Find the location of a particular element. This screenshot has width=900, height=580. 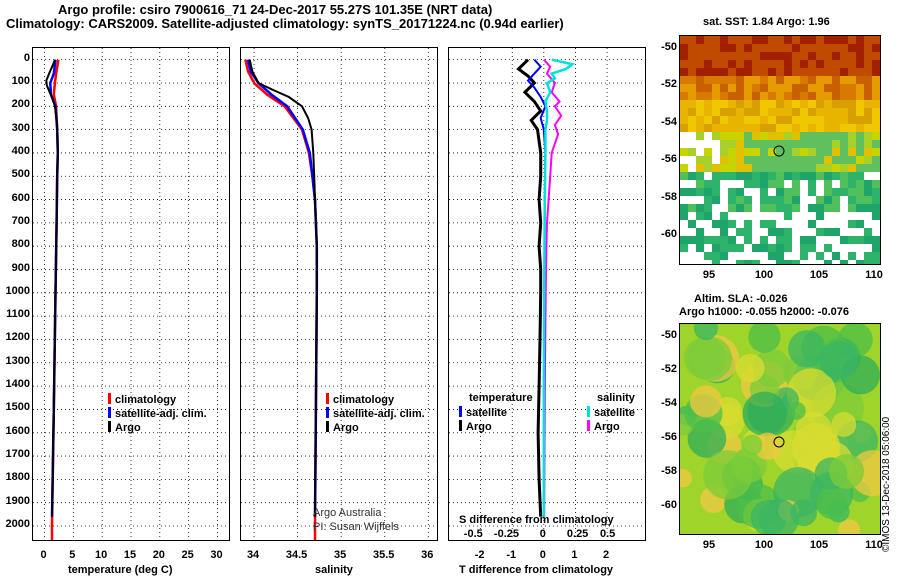

depth-tick-label: 1900 is located at coordinates (17, 500).